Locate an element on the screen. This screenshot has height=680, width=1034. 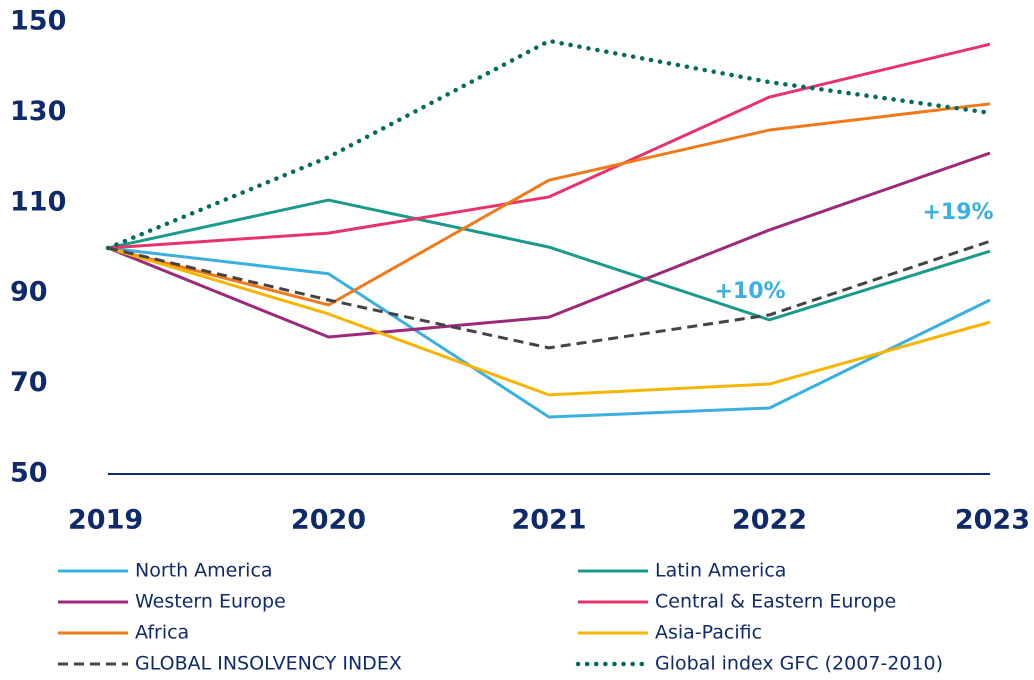
y-tick-label: 70 is located at coordinates (29, 382).